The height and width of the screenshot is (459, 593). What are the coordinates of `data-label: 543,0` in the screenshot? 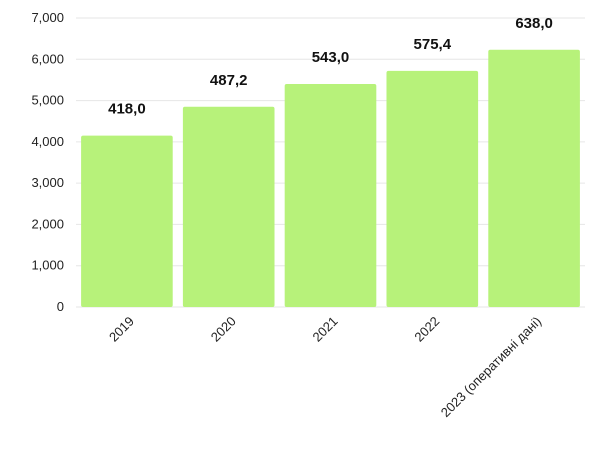 It's located at (331, 57).